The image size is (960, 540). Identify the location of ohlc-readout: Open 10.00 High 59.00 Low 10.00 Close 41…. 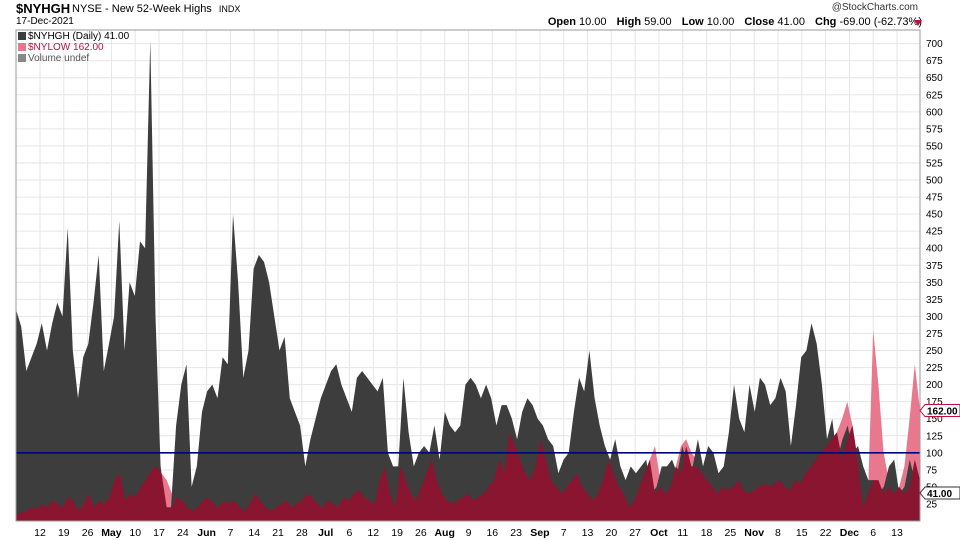
(735, 22).